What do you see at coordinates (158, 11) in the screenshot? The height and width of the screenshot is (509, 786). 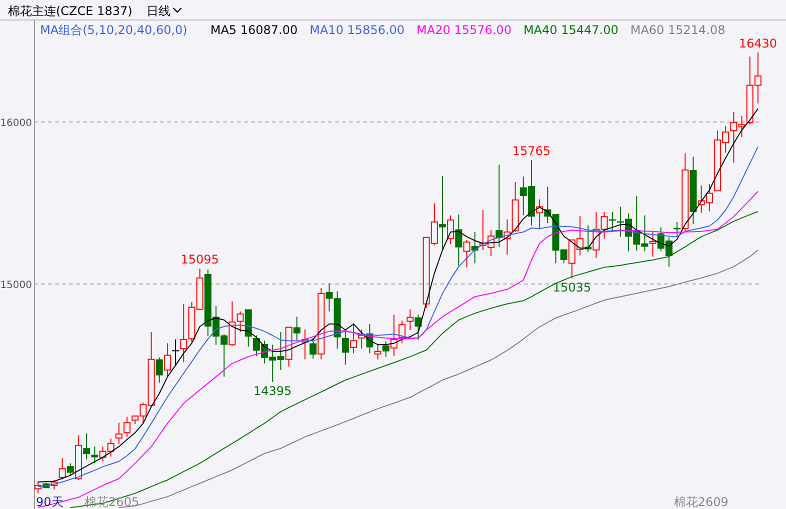 I see `chart-subtitle: 日线` at bounding box center [158, 11].